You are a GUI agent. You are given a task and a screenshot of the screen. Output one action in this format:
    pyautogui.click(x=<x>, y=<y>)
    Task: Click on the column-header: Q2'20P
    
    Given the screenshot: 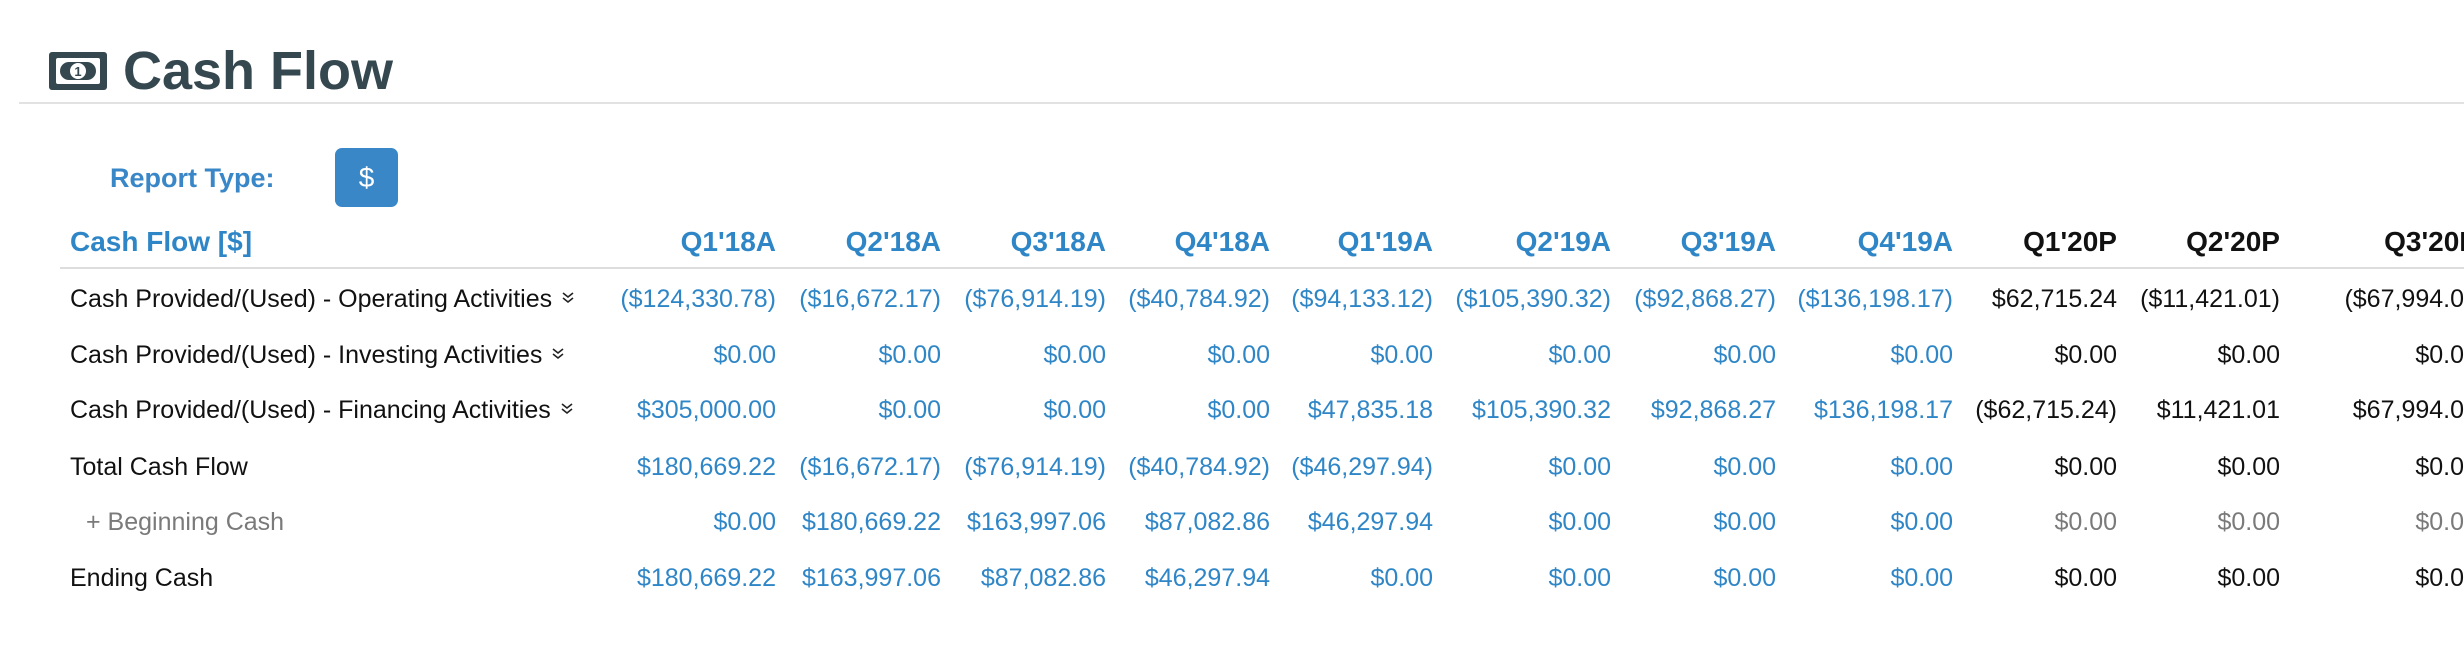 What is the action you would take?
    pyautogui.click(x=2233, y=241)
    